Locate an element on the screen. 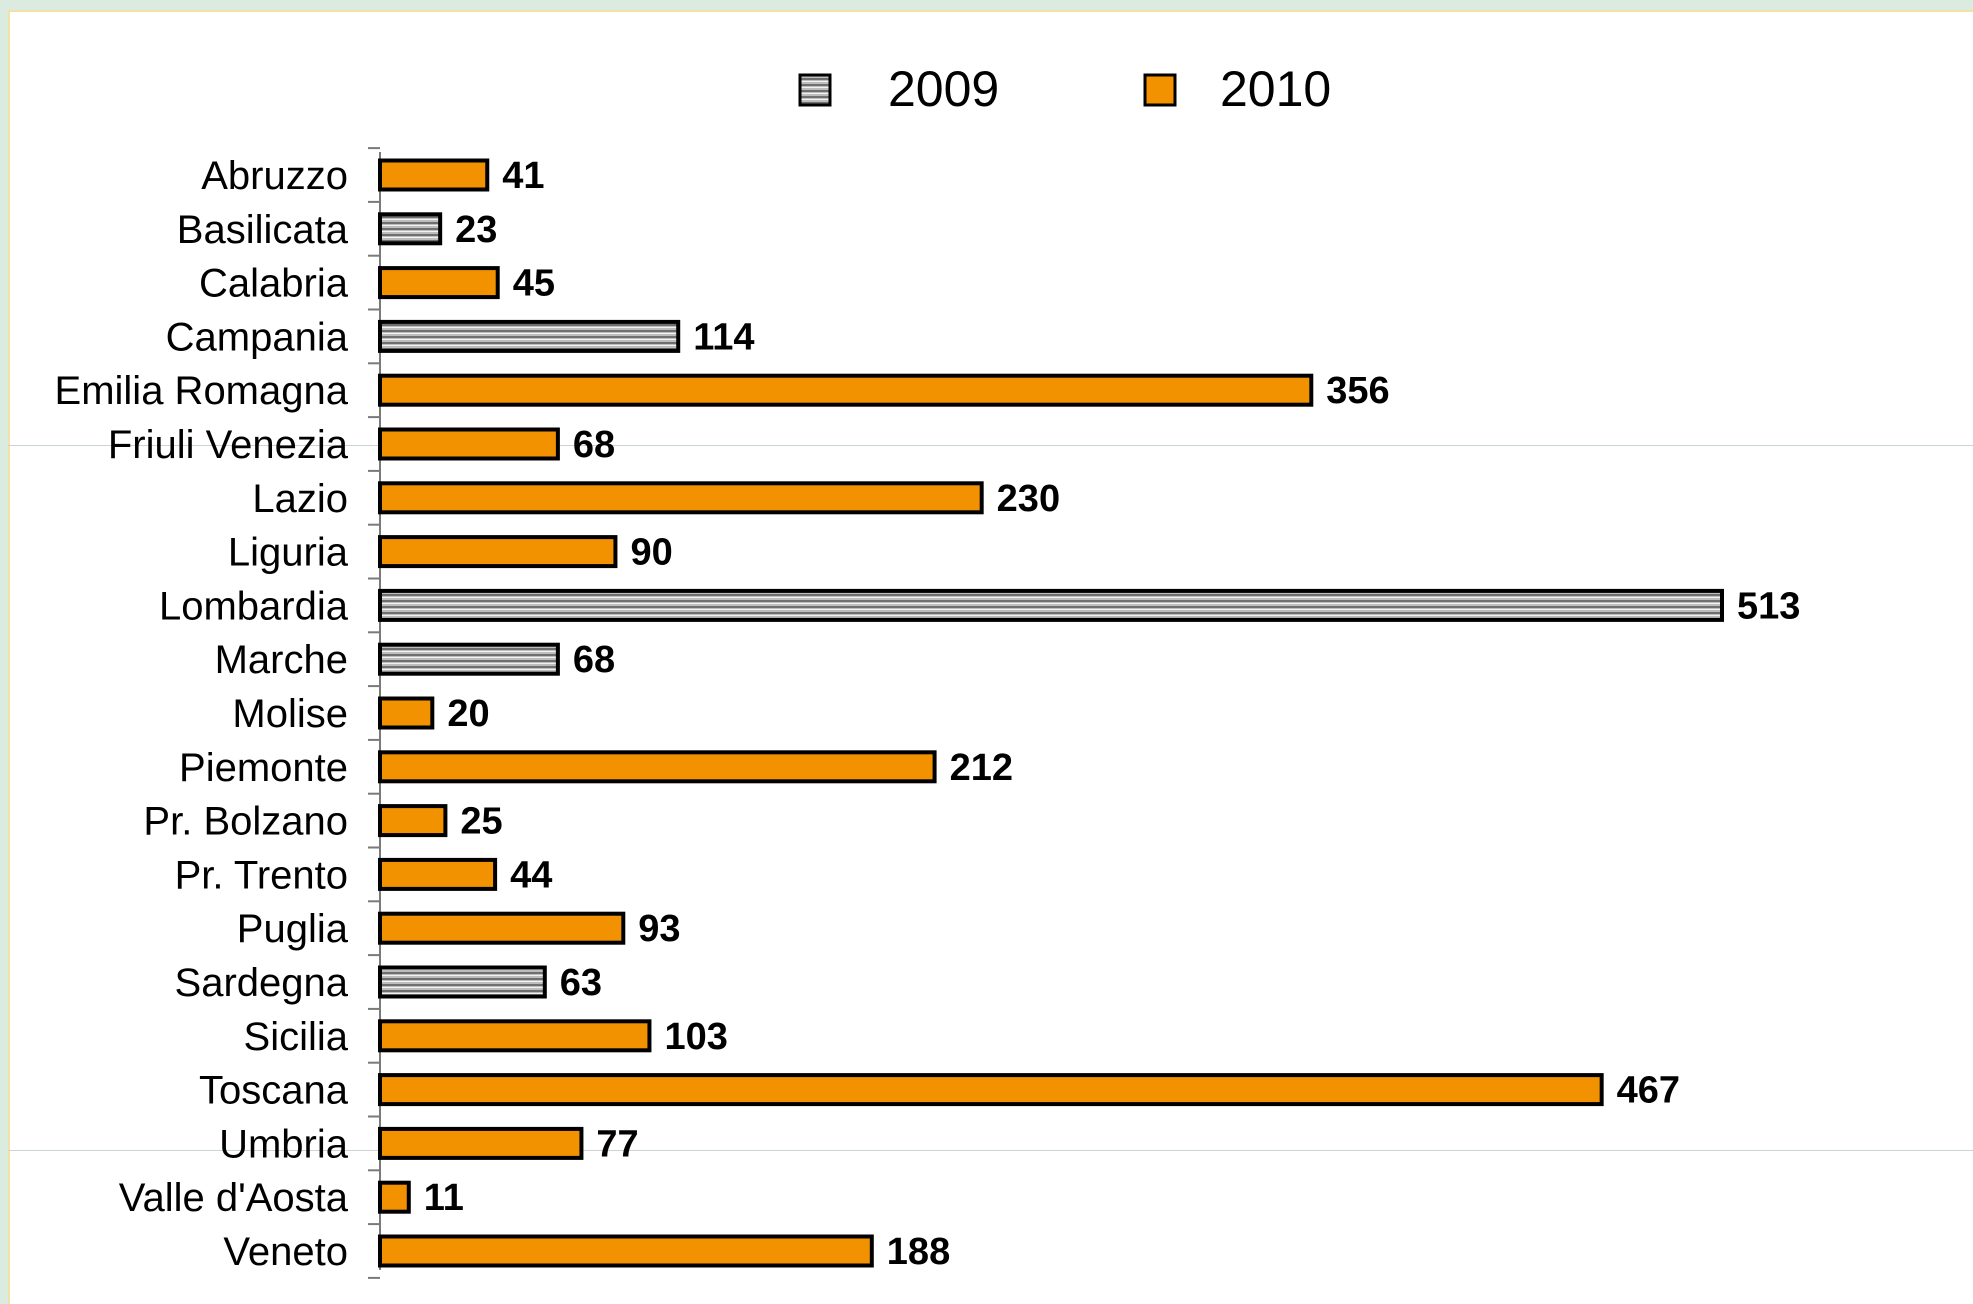 This screenshot has height=1304, width=1973. category-label: Toscana is located at coordinates (274, 1091).